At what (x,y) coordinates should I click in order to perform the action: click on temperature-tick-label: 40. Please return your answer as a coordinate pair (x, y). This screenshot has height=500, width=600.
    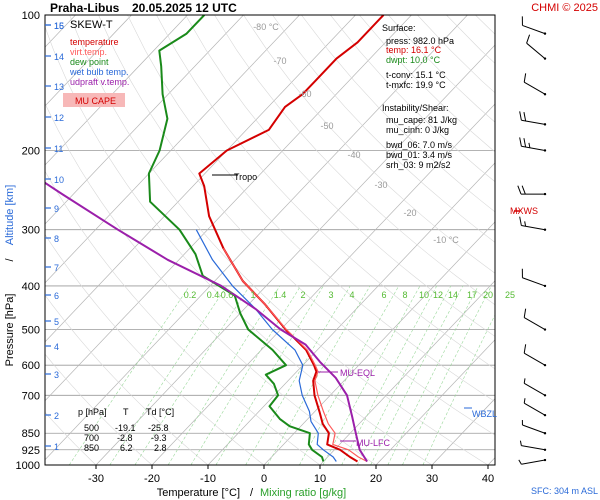
    Looking at the image, I should click on (488, 479).